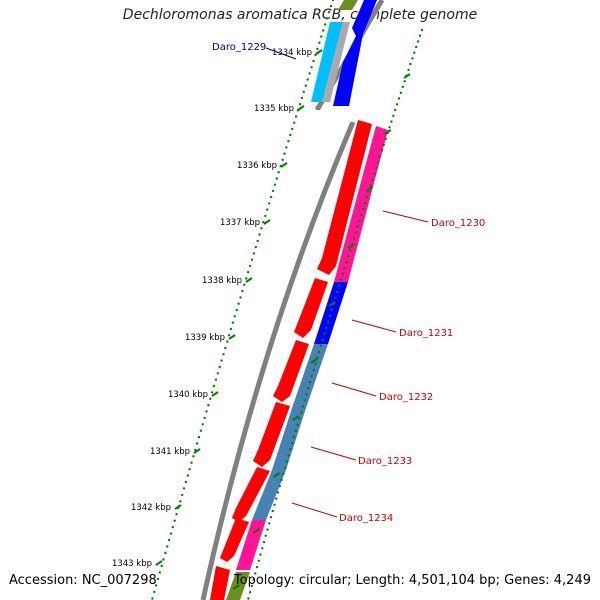  I want to click on gene-label-daro-1230: Daro_1230, so click(458, 223).